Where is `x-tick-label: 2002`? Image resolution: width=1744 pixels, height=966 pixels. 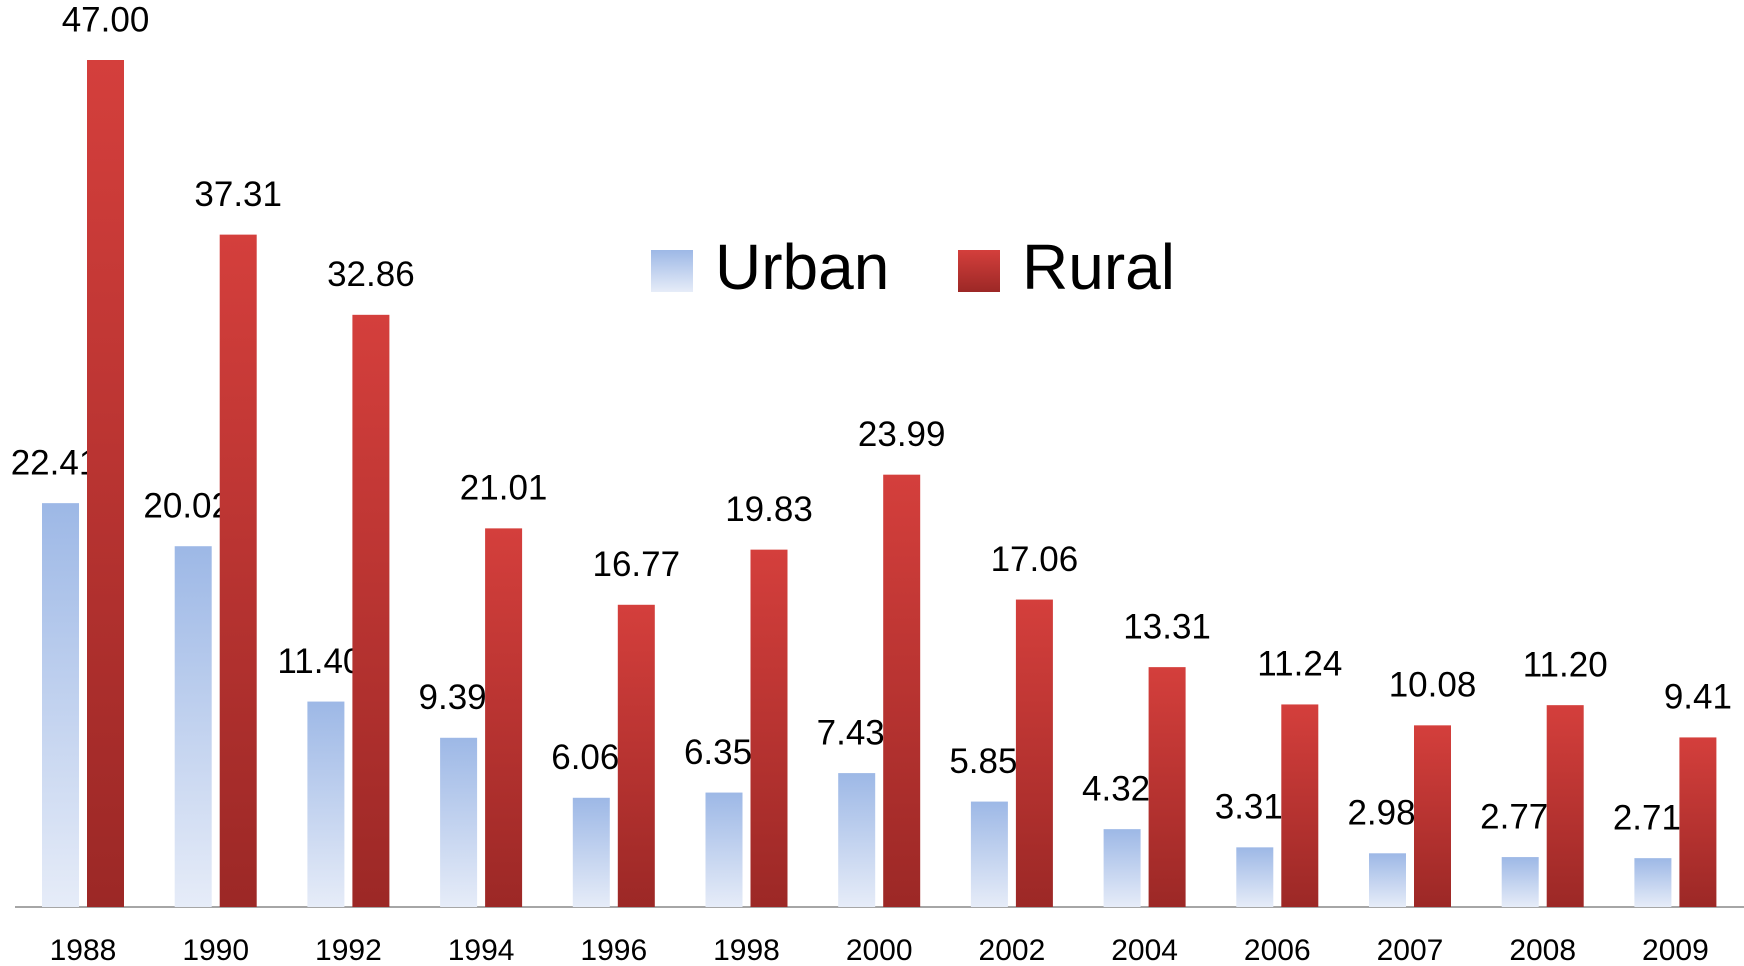 x-tick-label: 2002 is located at coordinates (1012, 950).